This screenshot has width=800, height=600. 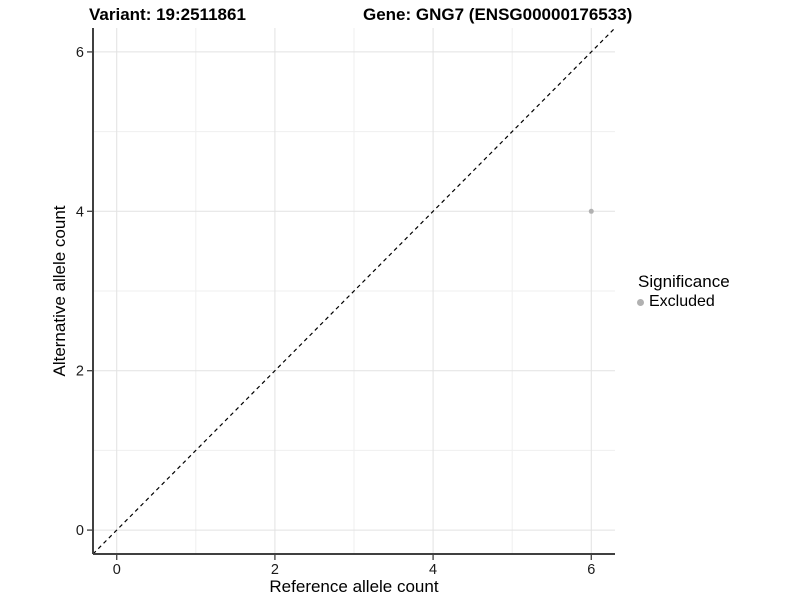 I want to click on y-axis-title: Alternative allele count, so click(x=59, y=291).